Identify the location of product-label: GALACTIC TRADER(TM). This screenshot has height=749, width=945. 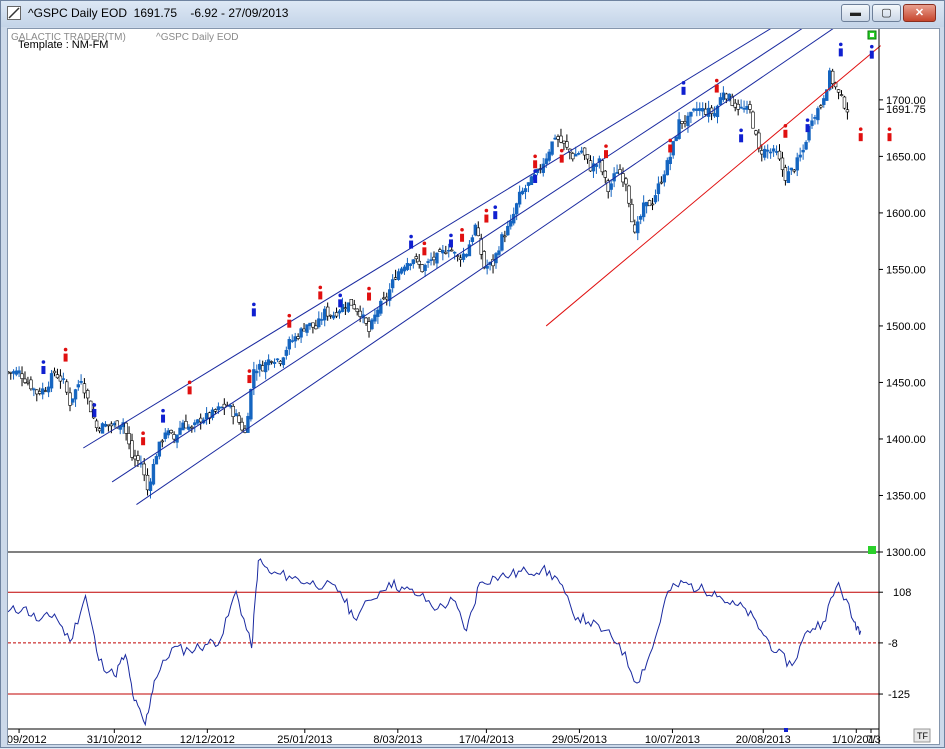
(68, 37).